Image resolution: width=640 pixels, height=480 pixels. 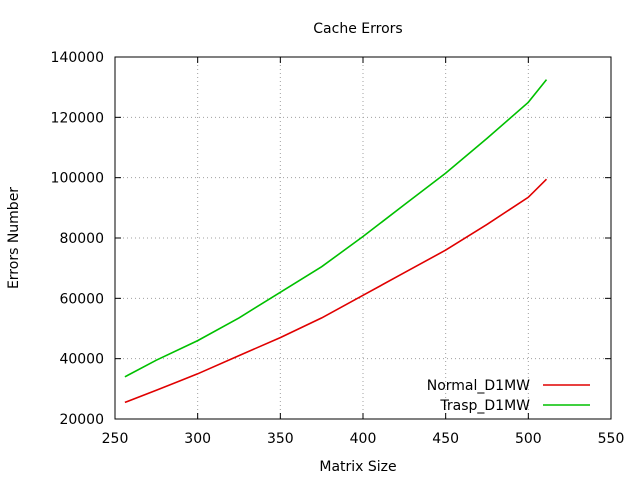 What do you see at coordinates (357, 29) in the screenshot?
I see `chart-title: Cache Errors` at bounding box center [357, 29].